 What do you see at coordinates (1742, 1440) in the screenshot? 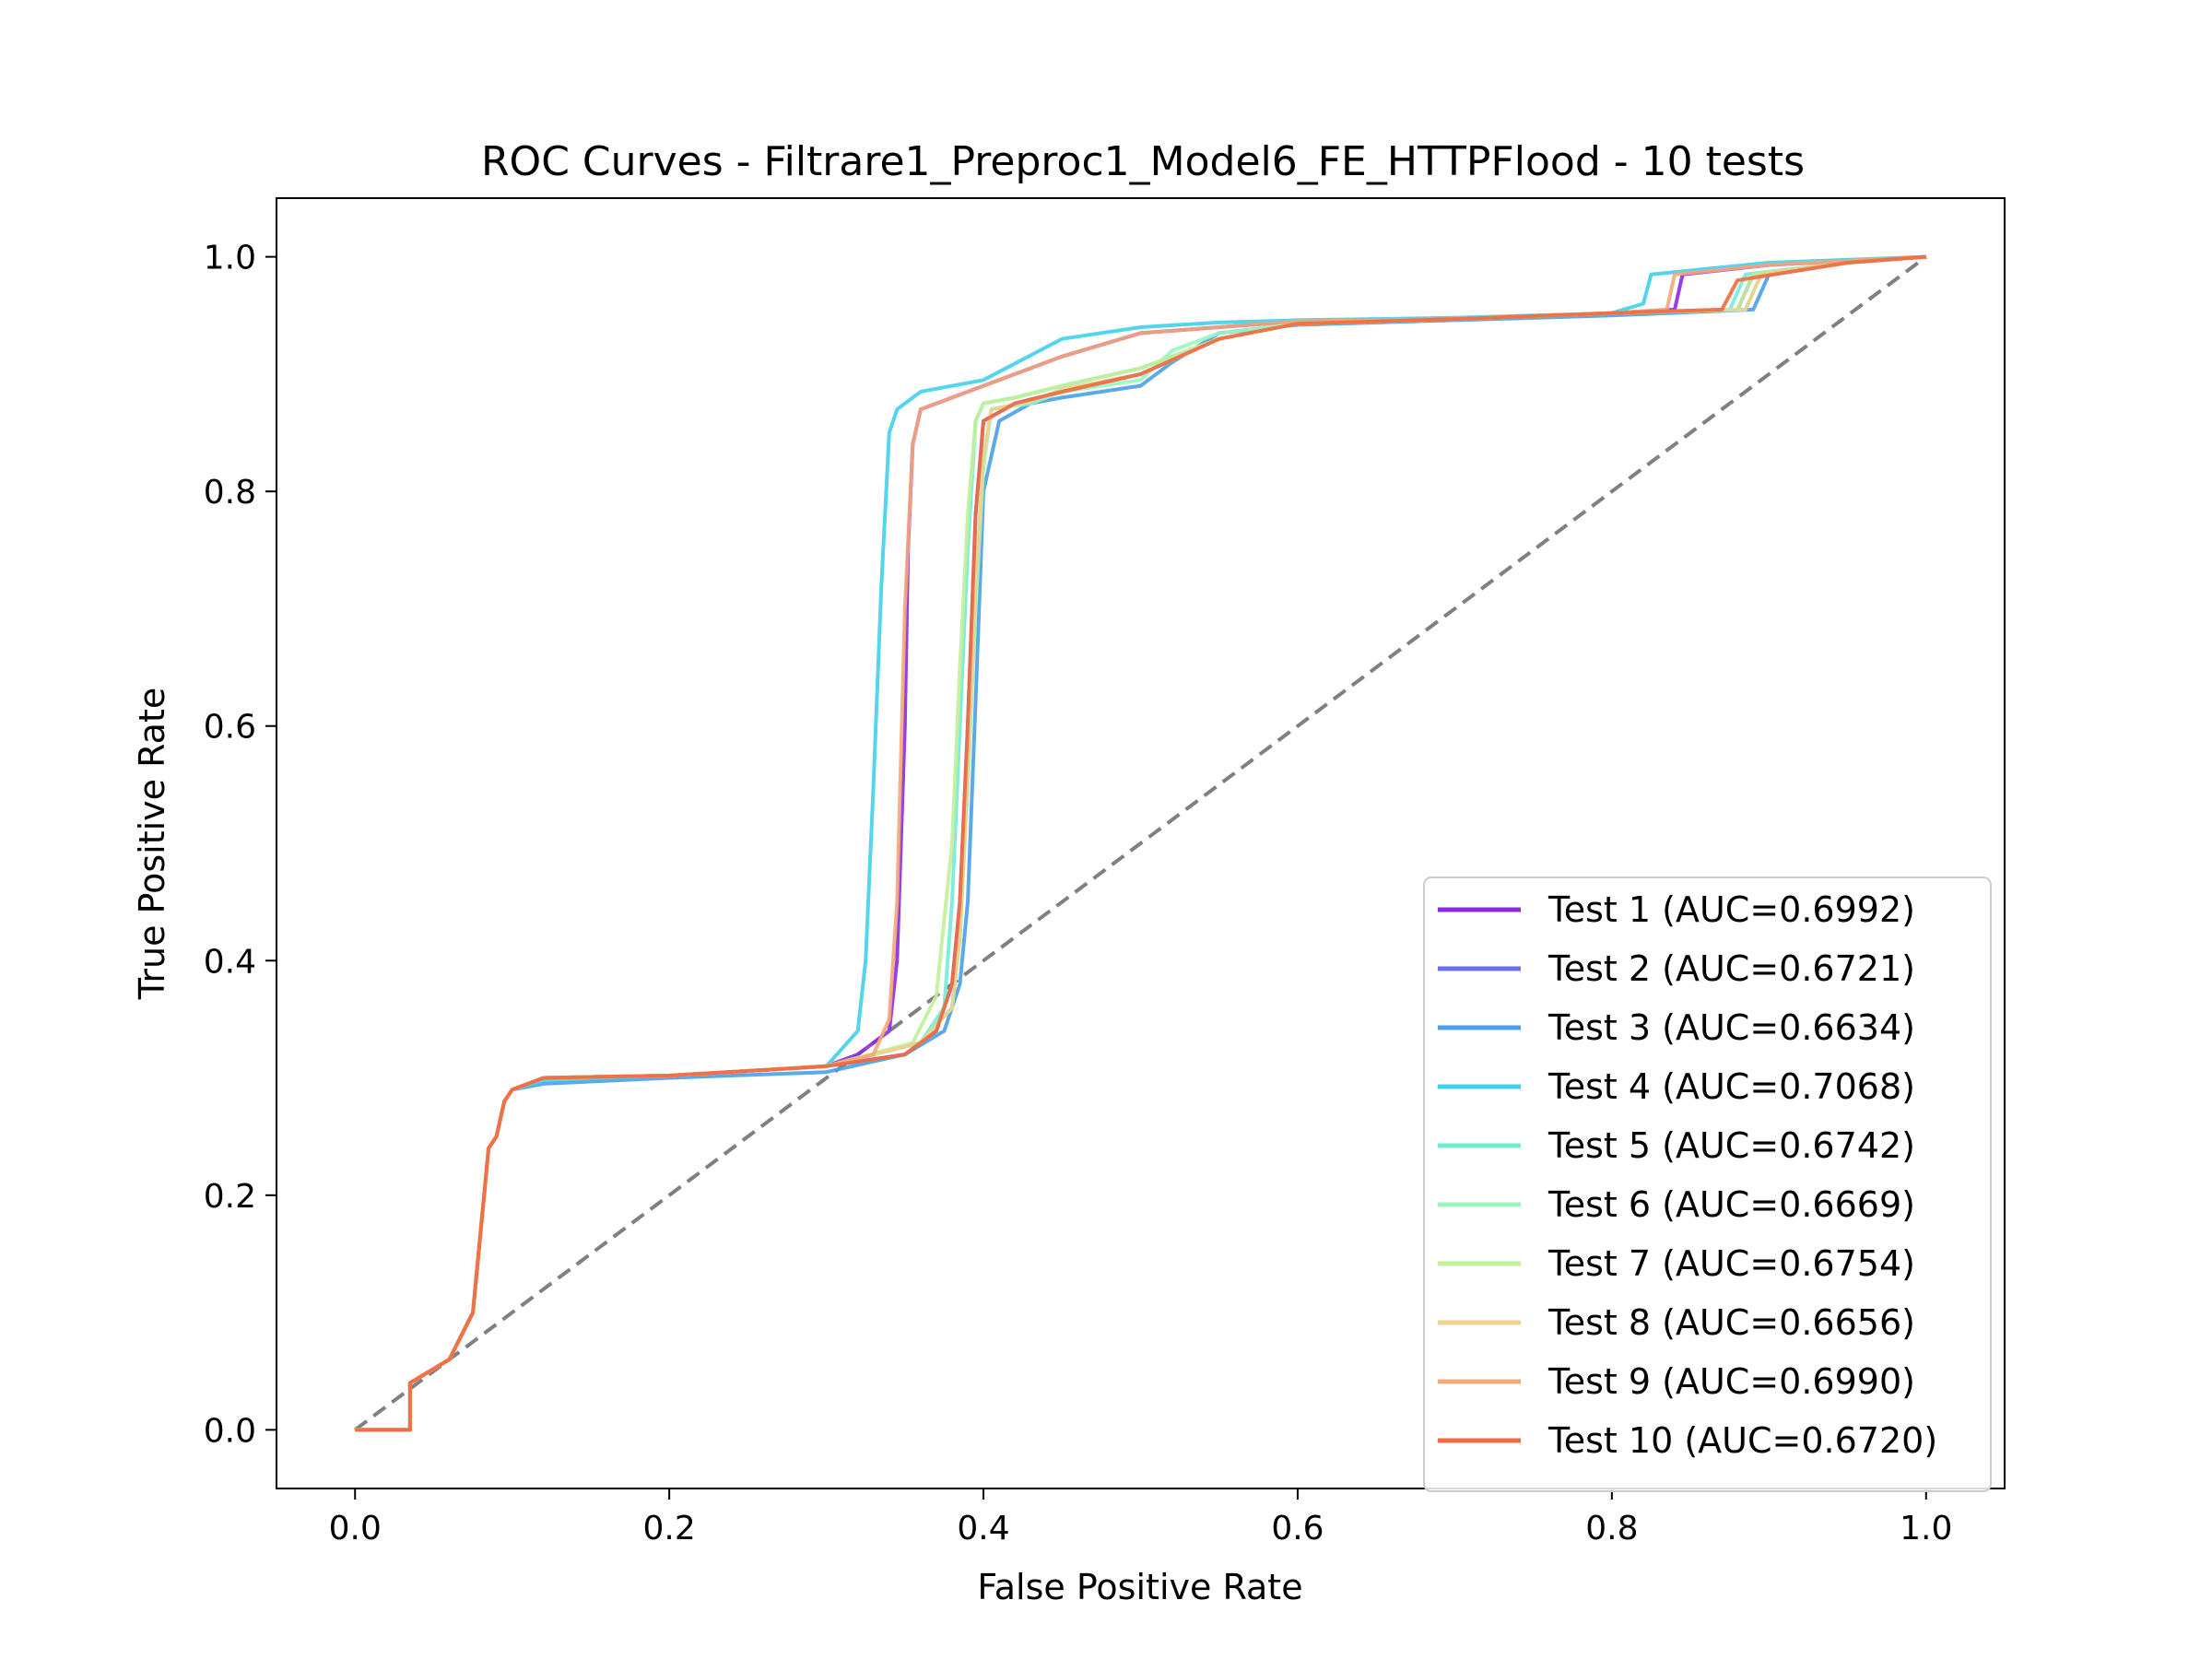
I see `legend-label-test-10: Test 10 (AUC=0.6720)` at bounding box center [1742, 1440].